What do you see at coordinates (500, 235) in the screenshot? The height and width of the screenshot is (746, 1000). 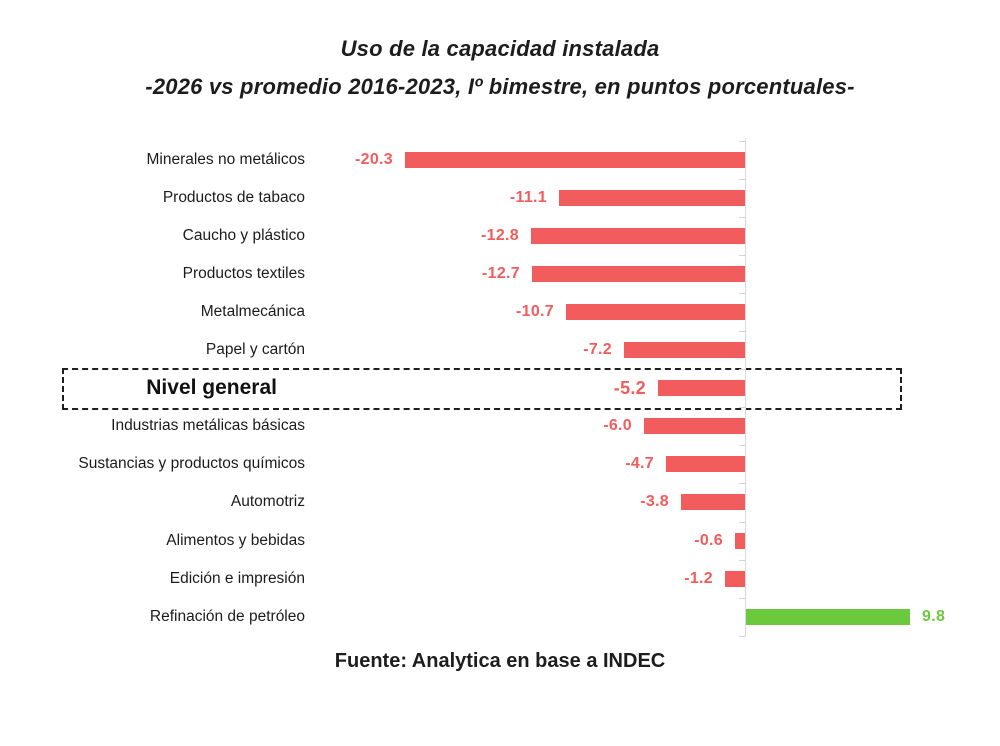 I see `value-label: -12.8` at bounding box center [500, 235].